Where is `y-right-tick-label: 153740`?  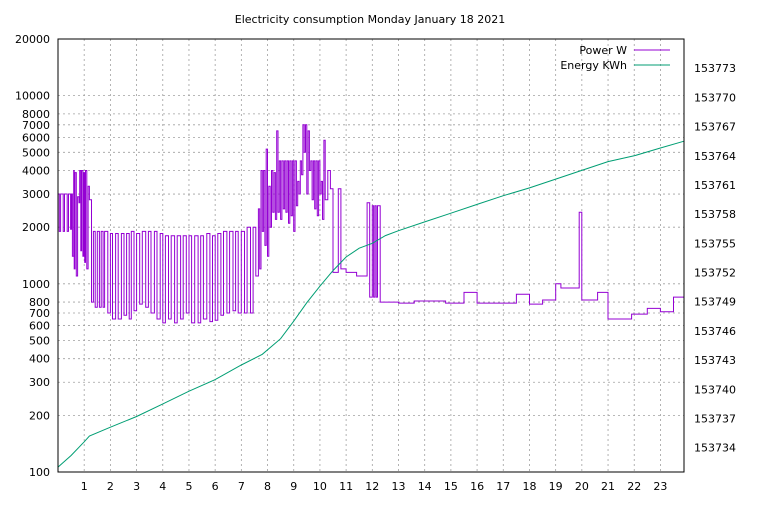 y-right-tick-label: 153740 is located at coordinates (715, 389).